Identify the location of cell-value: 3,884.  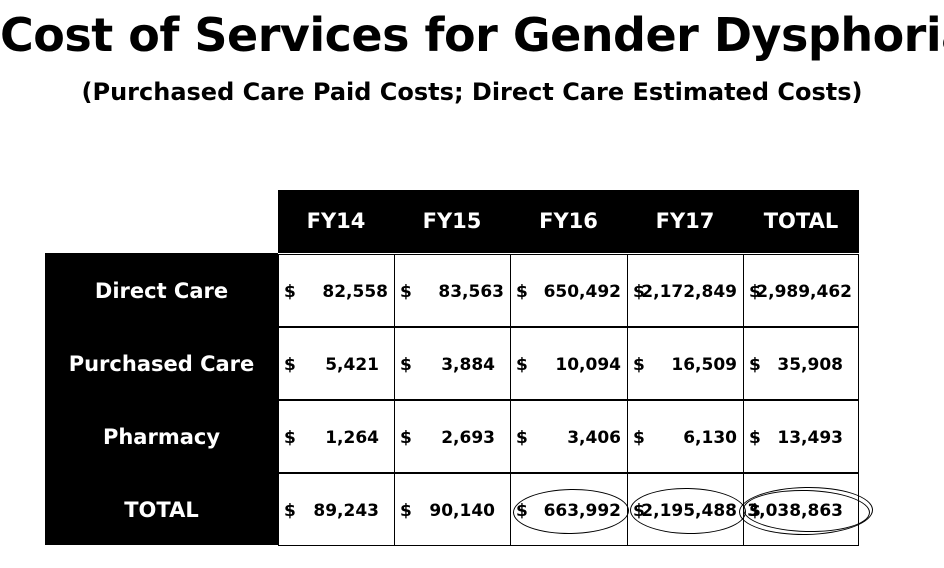
(468, 365).